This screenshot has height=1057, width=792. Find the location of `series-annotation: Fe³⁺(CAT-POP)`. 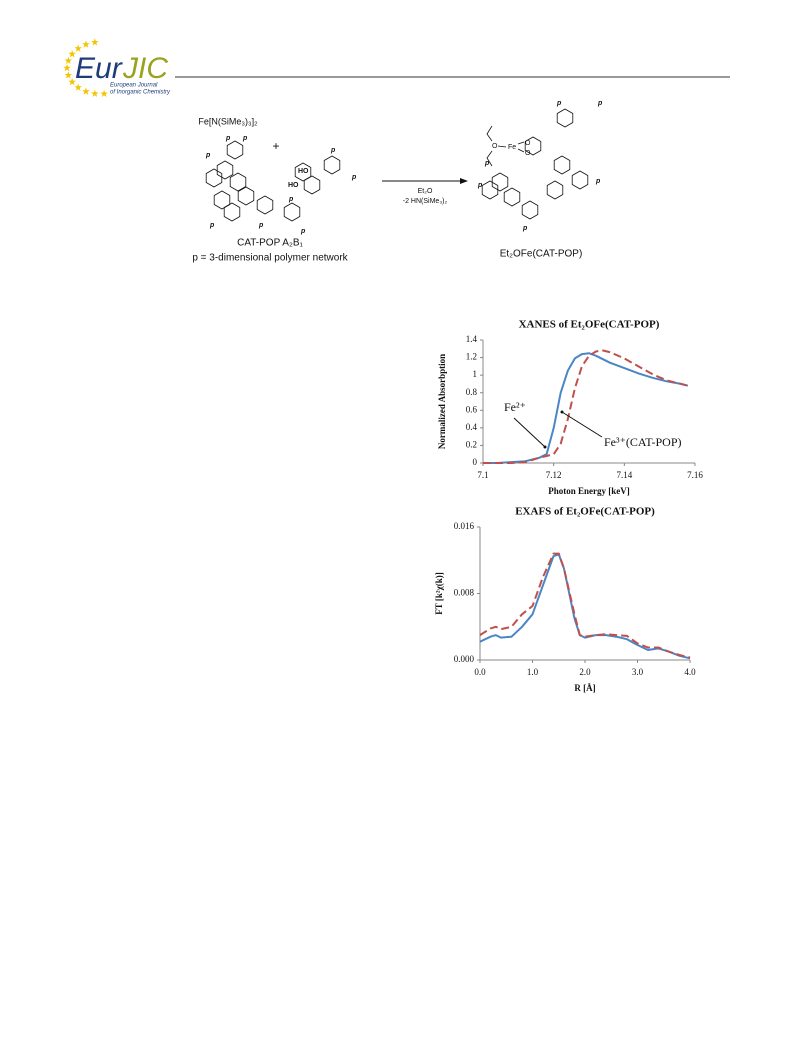

series-annotation: Fe³⁺(CAT-POP) is located at coordinates (643, 442).